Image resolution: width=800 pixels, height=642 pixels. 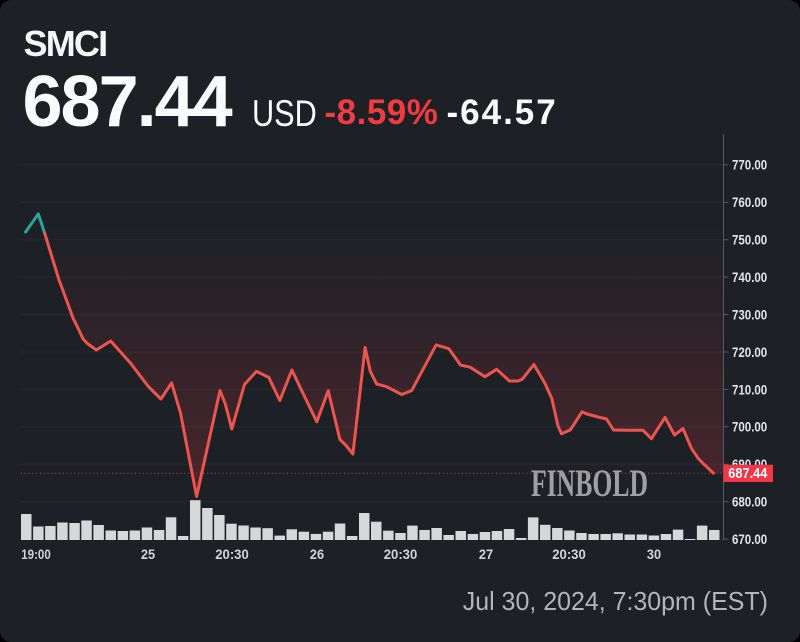 I want to click on svg-text: 30, so click(x=654, y=554).